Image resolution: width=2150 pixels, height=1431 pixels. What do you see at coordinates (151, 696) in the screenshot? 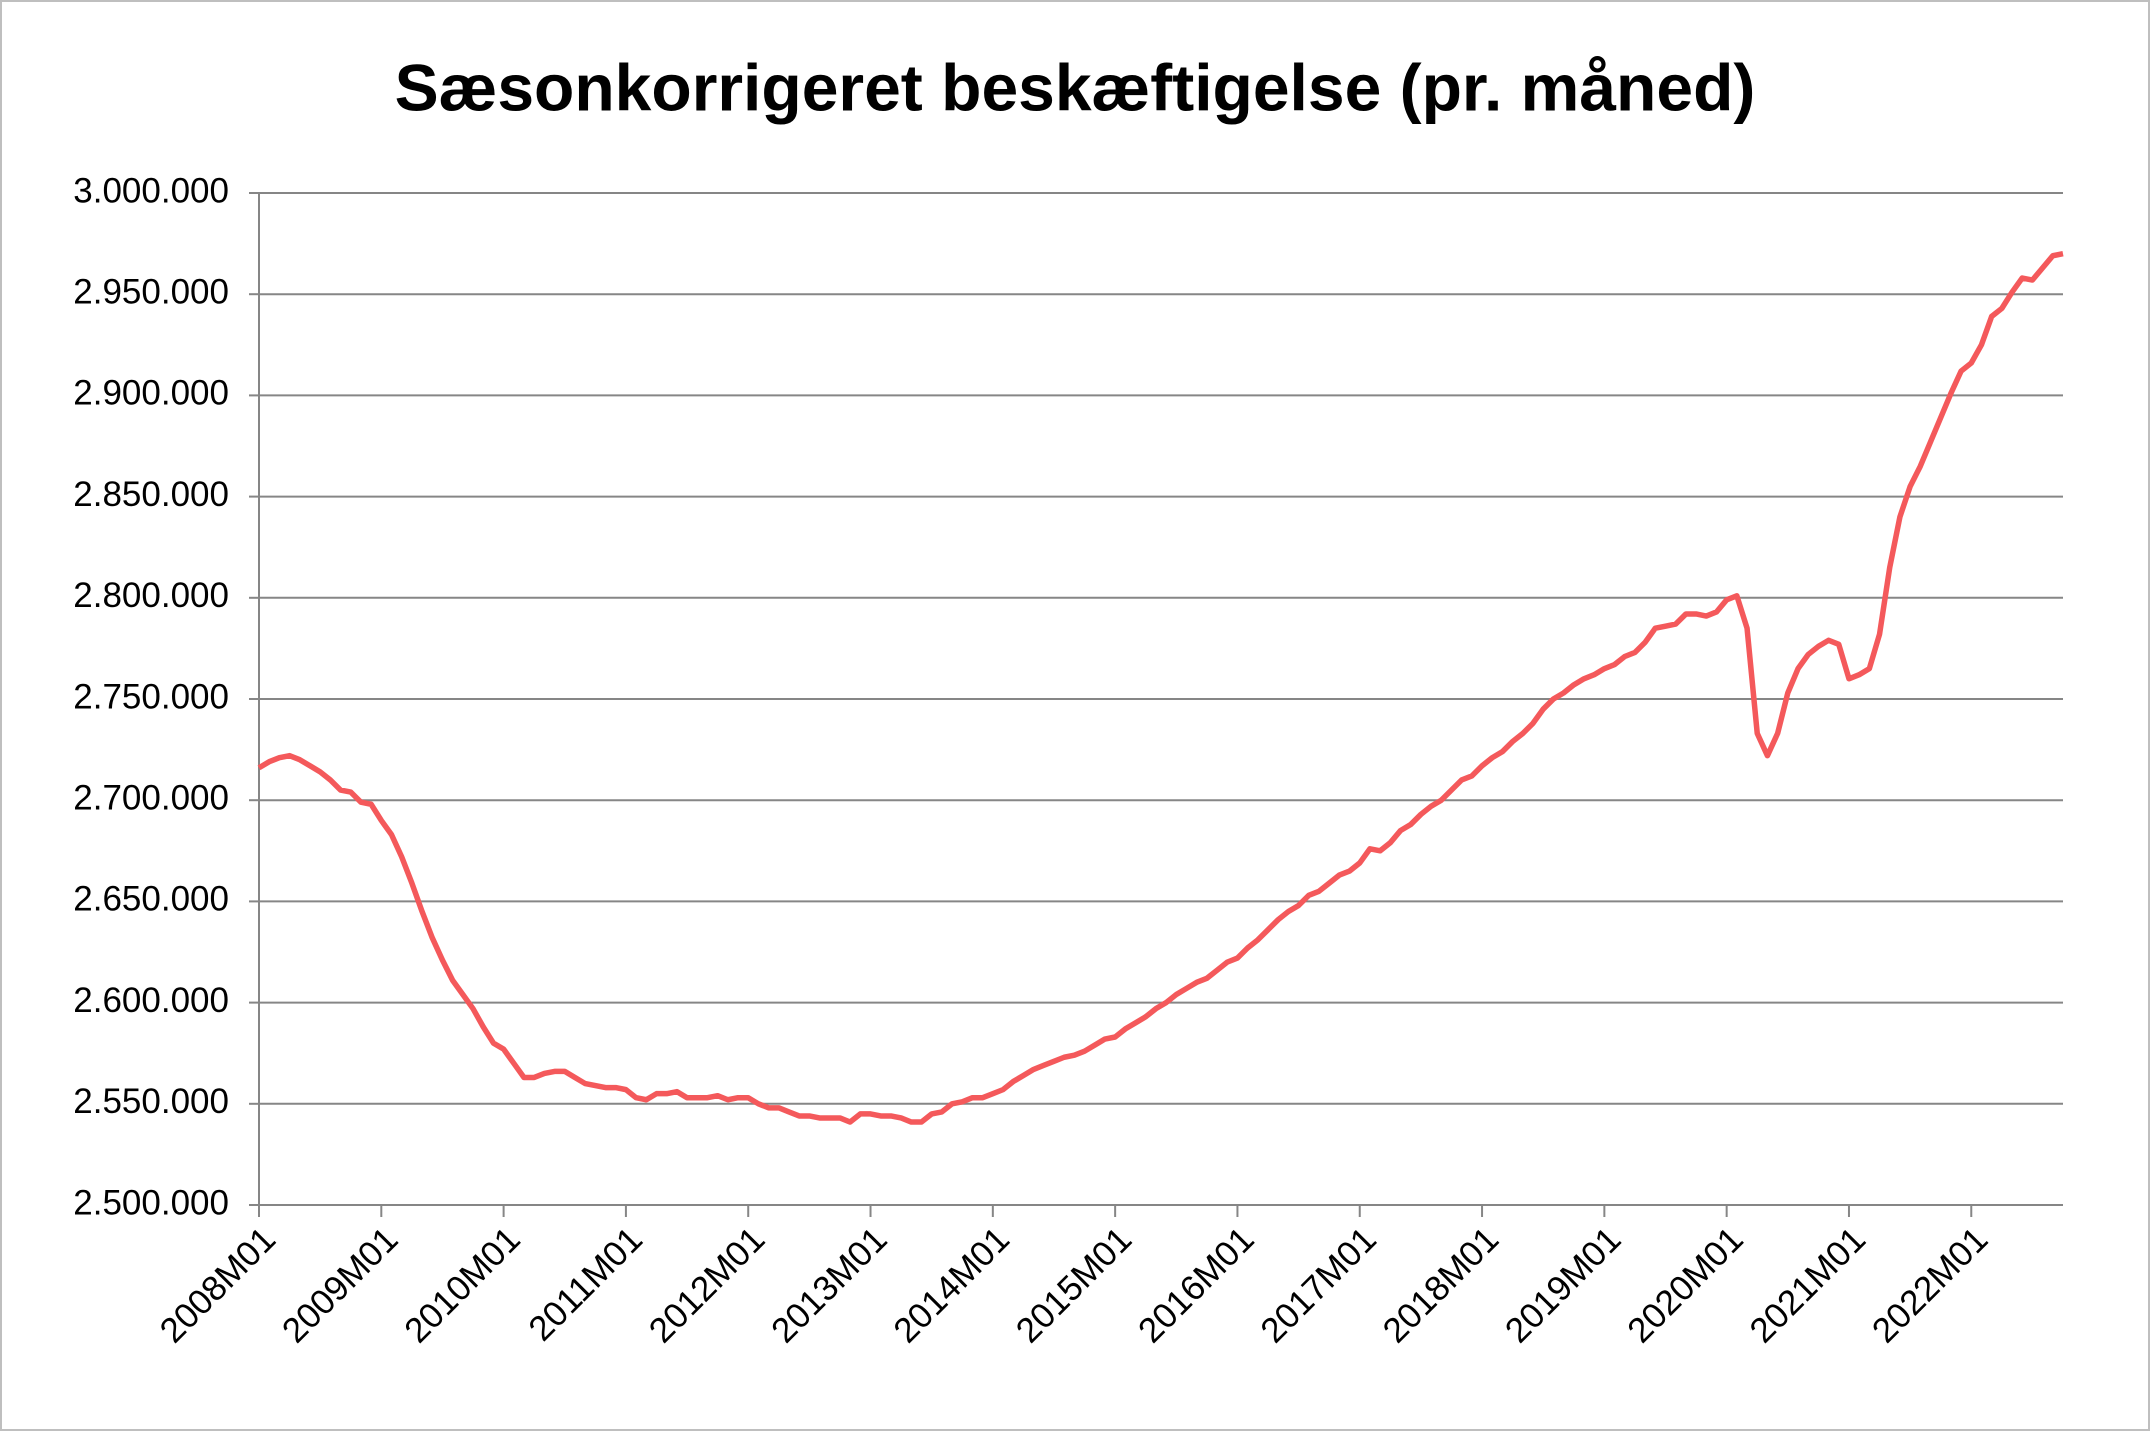
I see `y-tick-label: 2.750.000` at bounding box center [151, 696].